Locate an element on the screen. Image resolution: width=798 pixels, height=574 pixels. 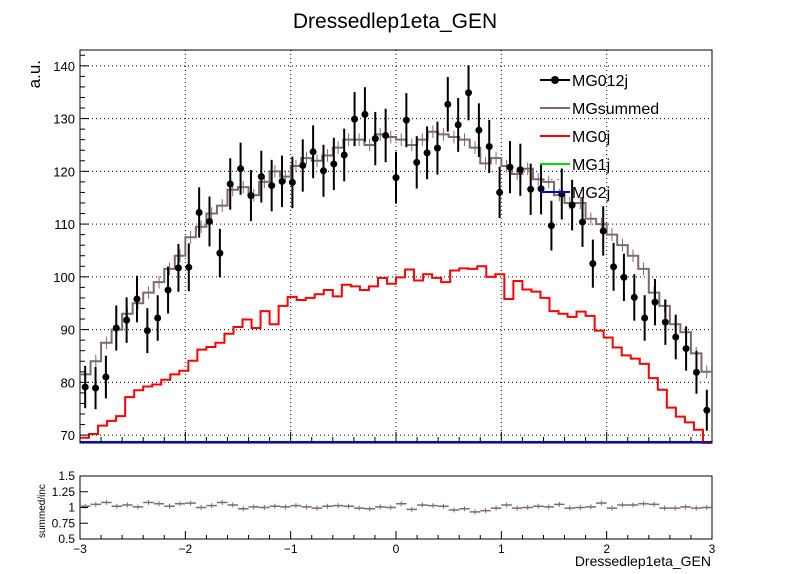
y-tick-label: 120 is located at coordinates (64, 171).